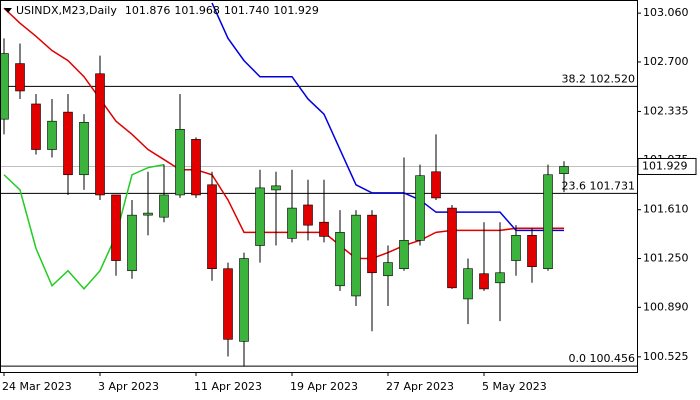 The height and width of the screenshot is (400, 700). Describe the element at coordinates (598, 78) in the screenshot. I see `fib-level-label: 38.2 102.520` at that location.